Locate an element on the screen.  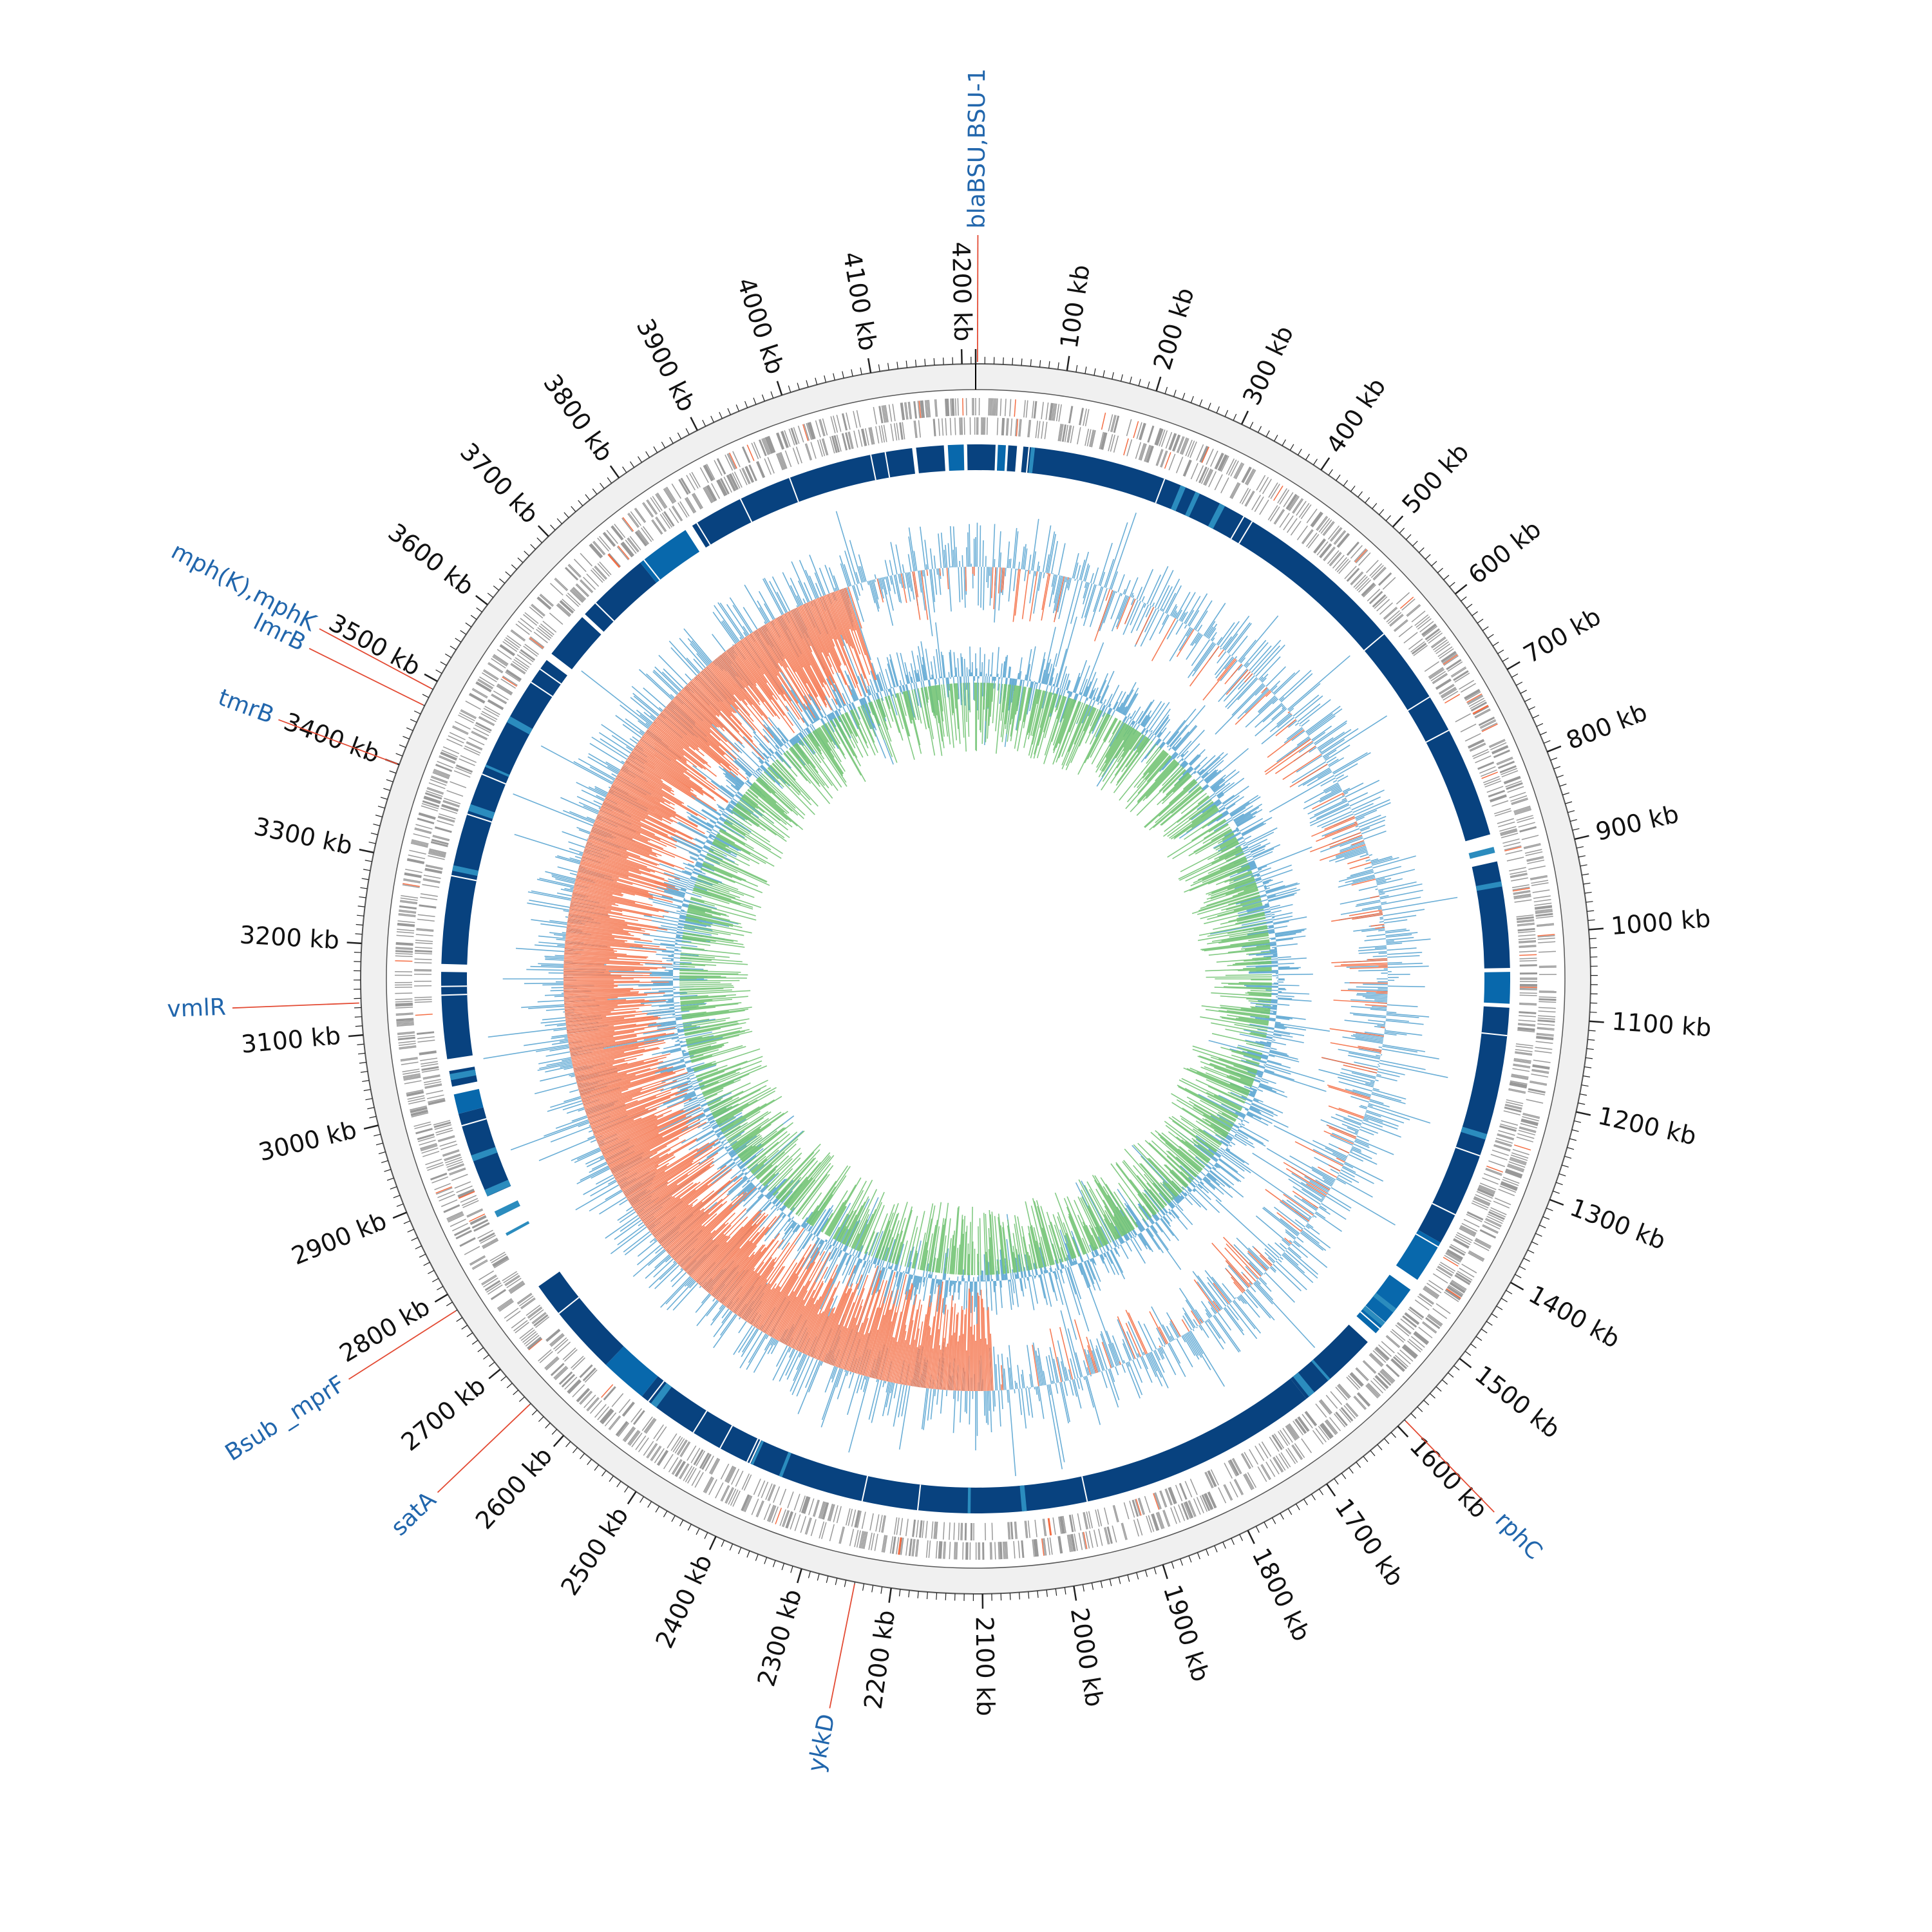
gene-annotation-label: rphC is located at coordinates (1519, 1536).